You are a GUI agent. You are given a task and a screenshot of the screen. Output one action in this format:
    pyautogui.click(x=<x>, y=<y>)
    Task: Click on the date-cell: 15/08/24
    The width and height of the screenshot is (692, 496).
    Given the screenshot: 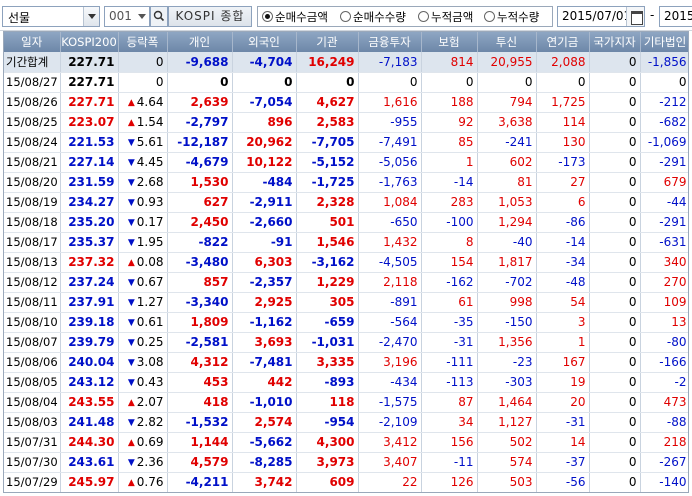 What is the action you would take?
    pyautogui.click(x=32, y=142)
    